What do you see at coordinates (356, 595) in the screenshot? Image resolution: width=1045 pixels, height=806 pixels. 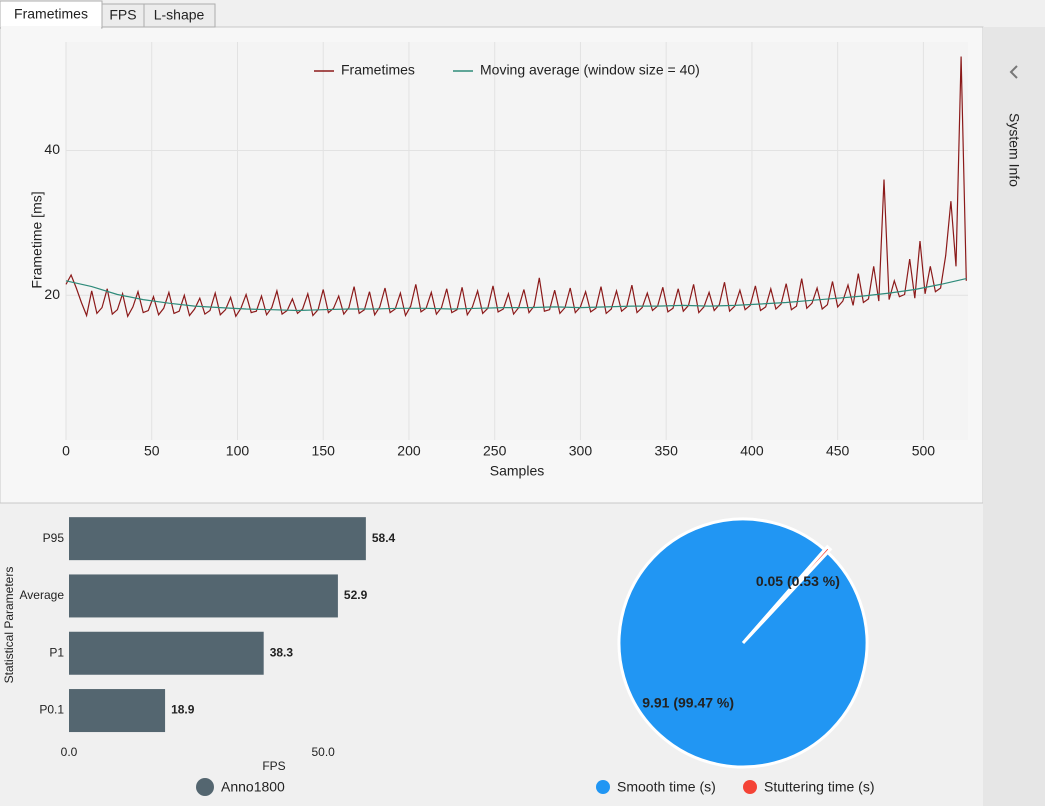 I see `data-label: 52.9` at bounding box center [356, 595].